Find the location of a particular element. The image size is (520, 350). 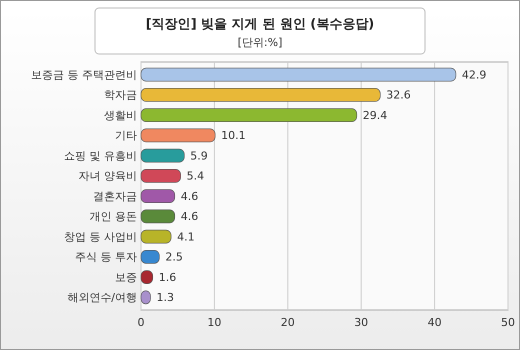

x-tick-label: 30 is located at coordinates (361, 322).